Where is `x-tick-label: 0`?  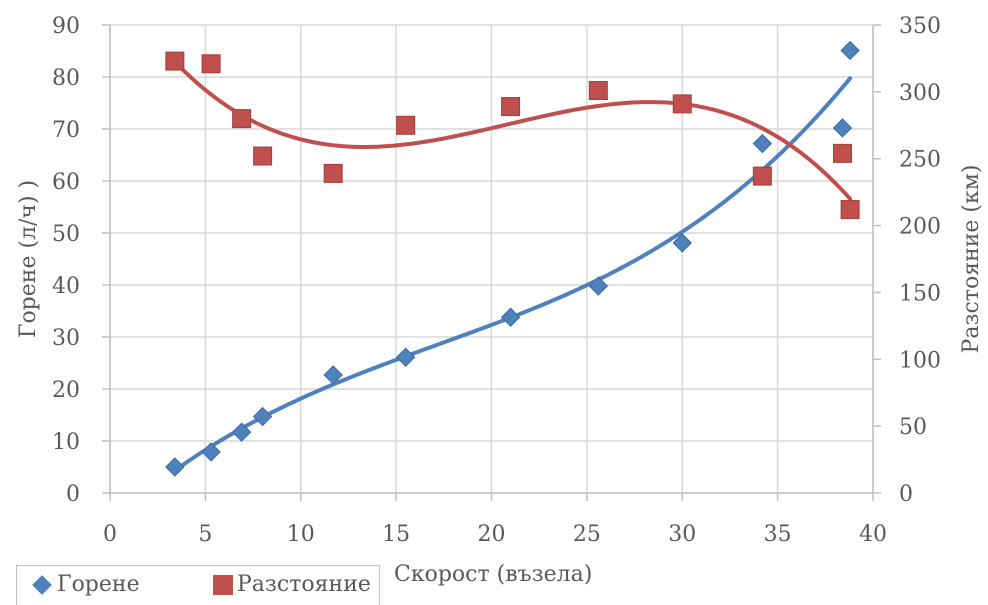
x-tick-label: 0 is located at coordinates (110, 534).